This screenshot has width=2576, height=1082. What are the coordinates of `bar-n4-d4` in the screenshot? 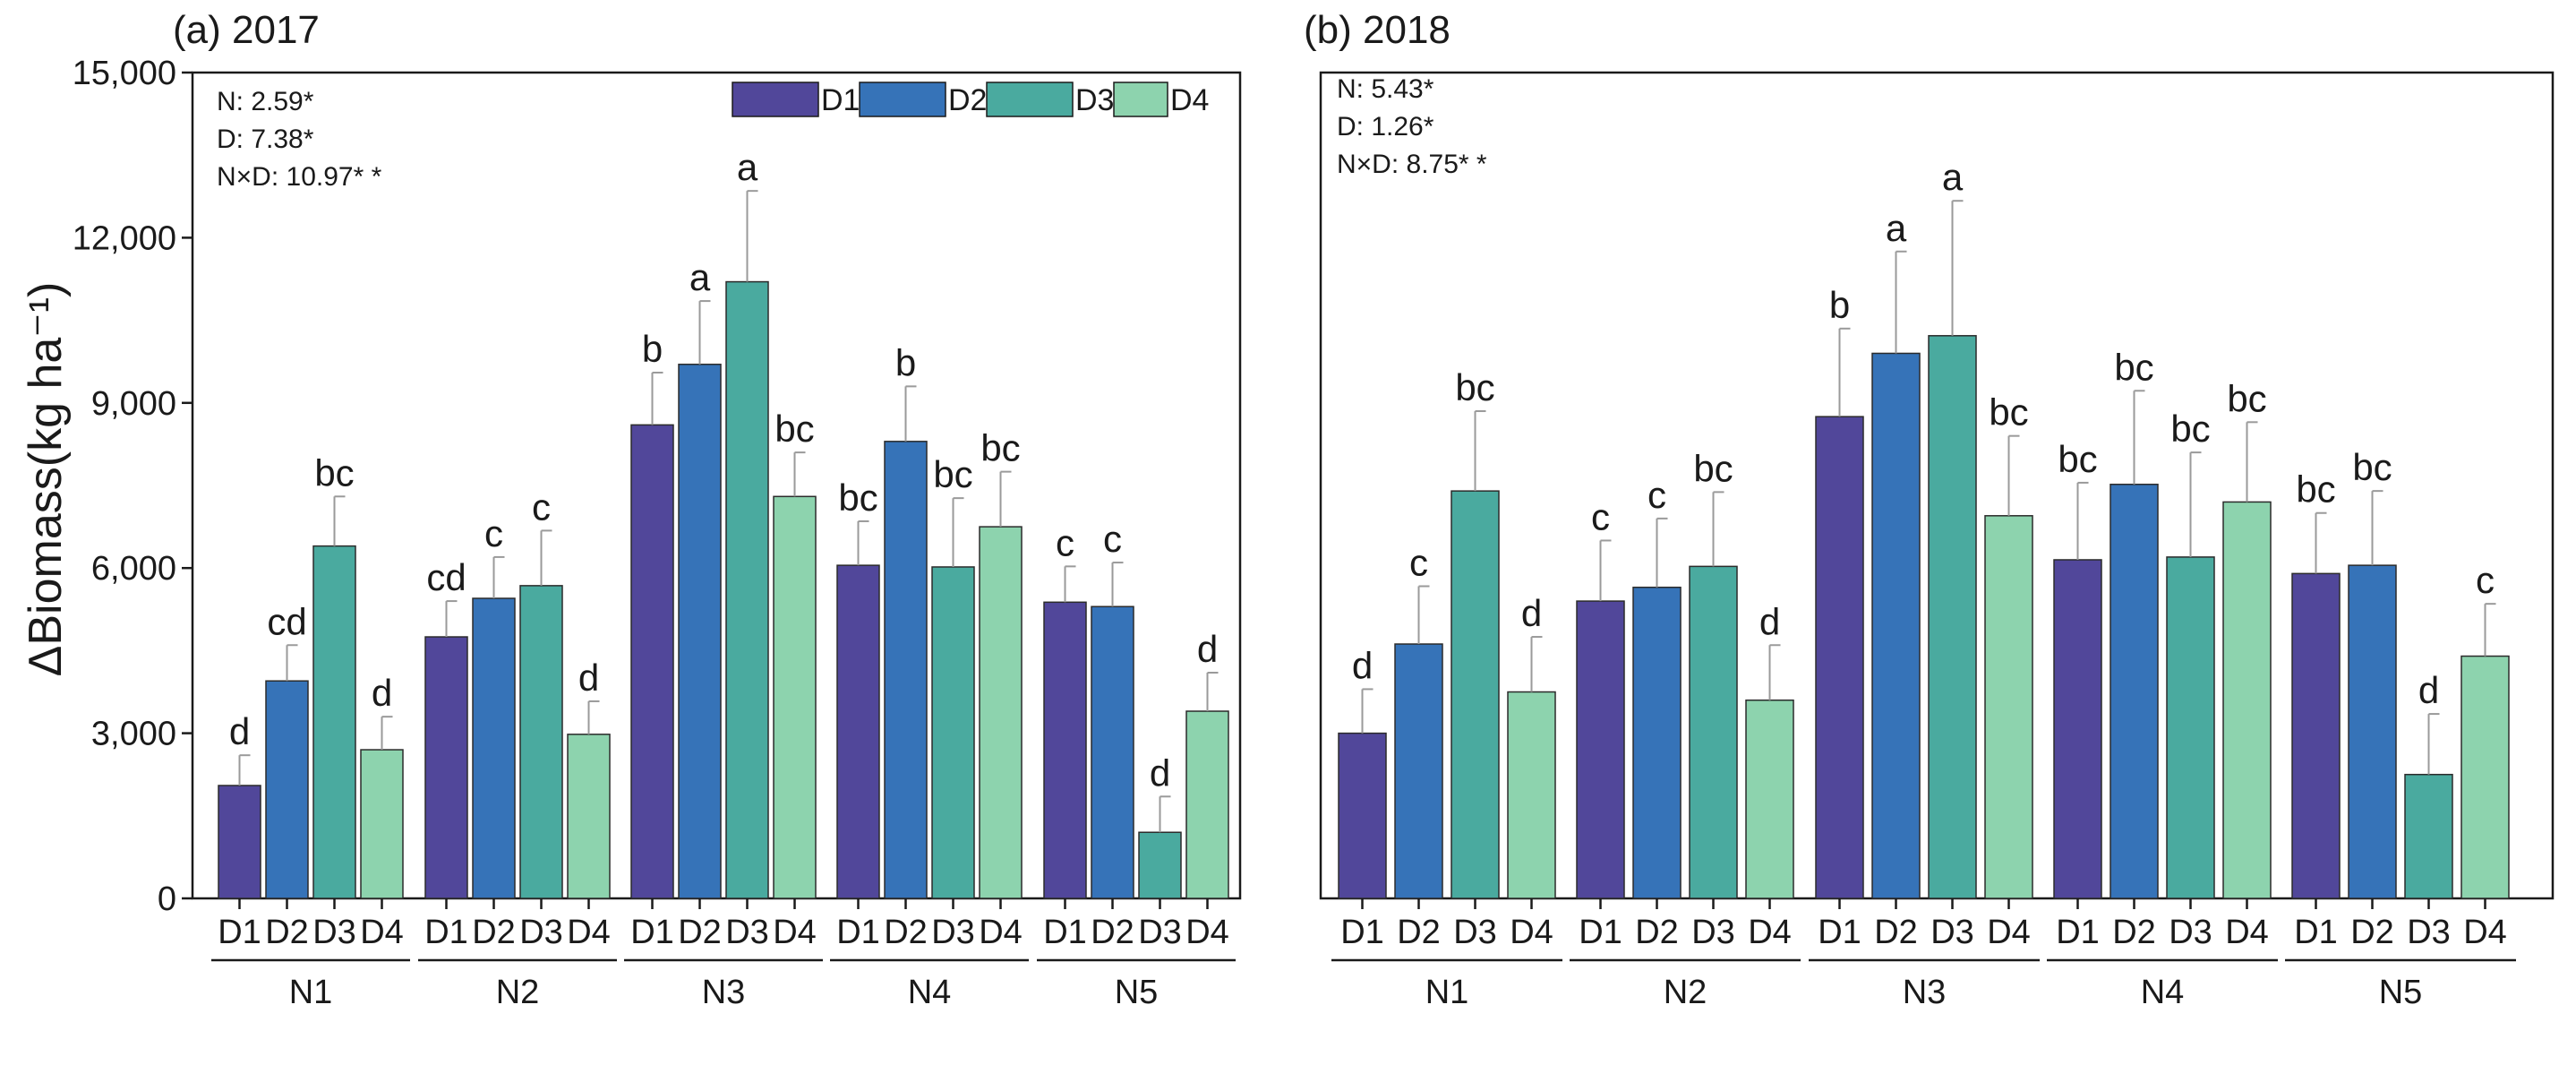 It's located at (1001, 712).